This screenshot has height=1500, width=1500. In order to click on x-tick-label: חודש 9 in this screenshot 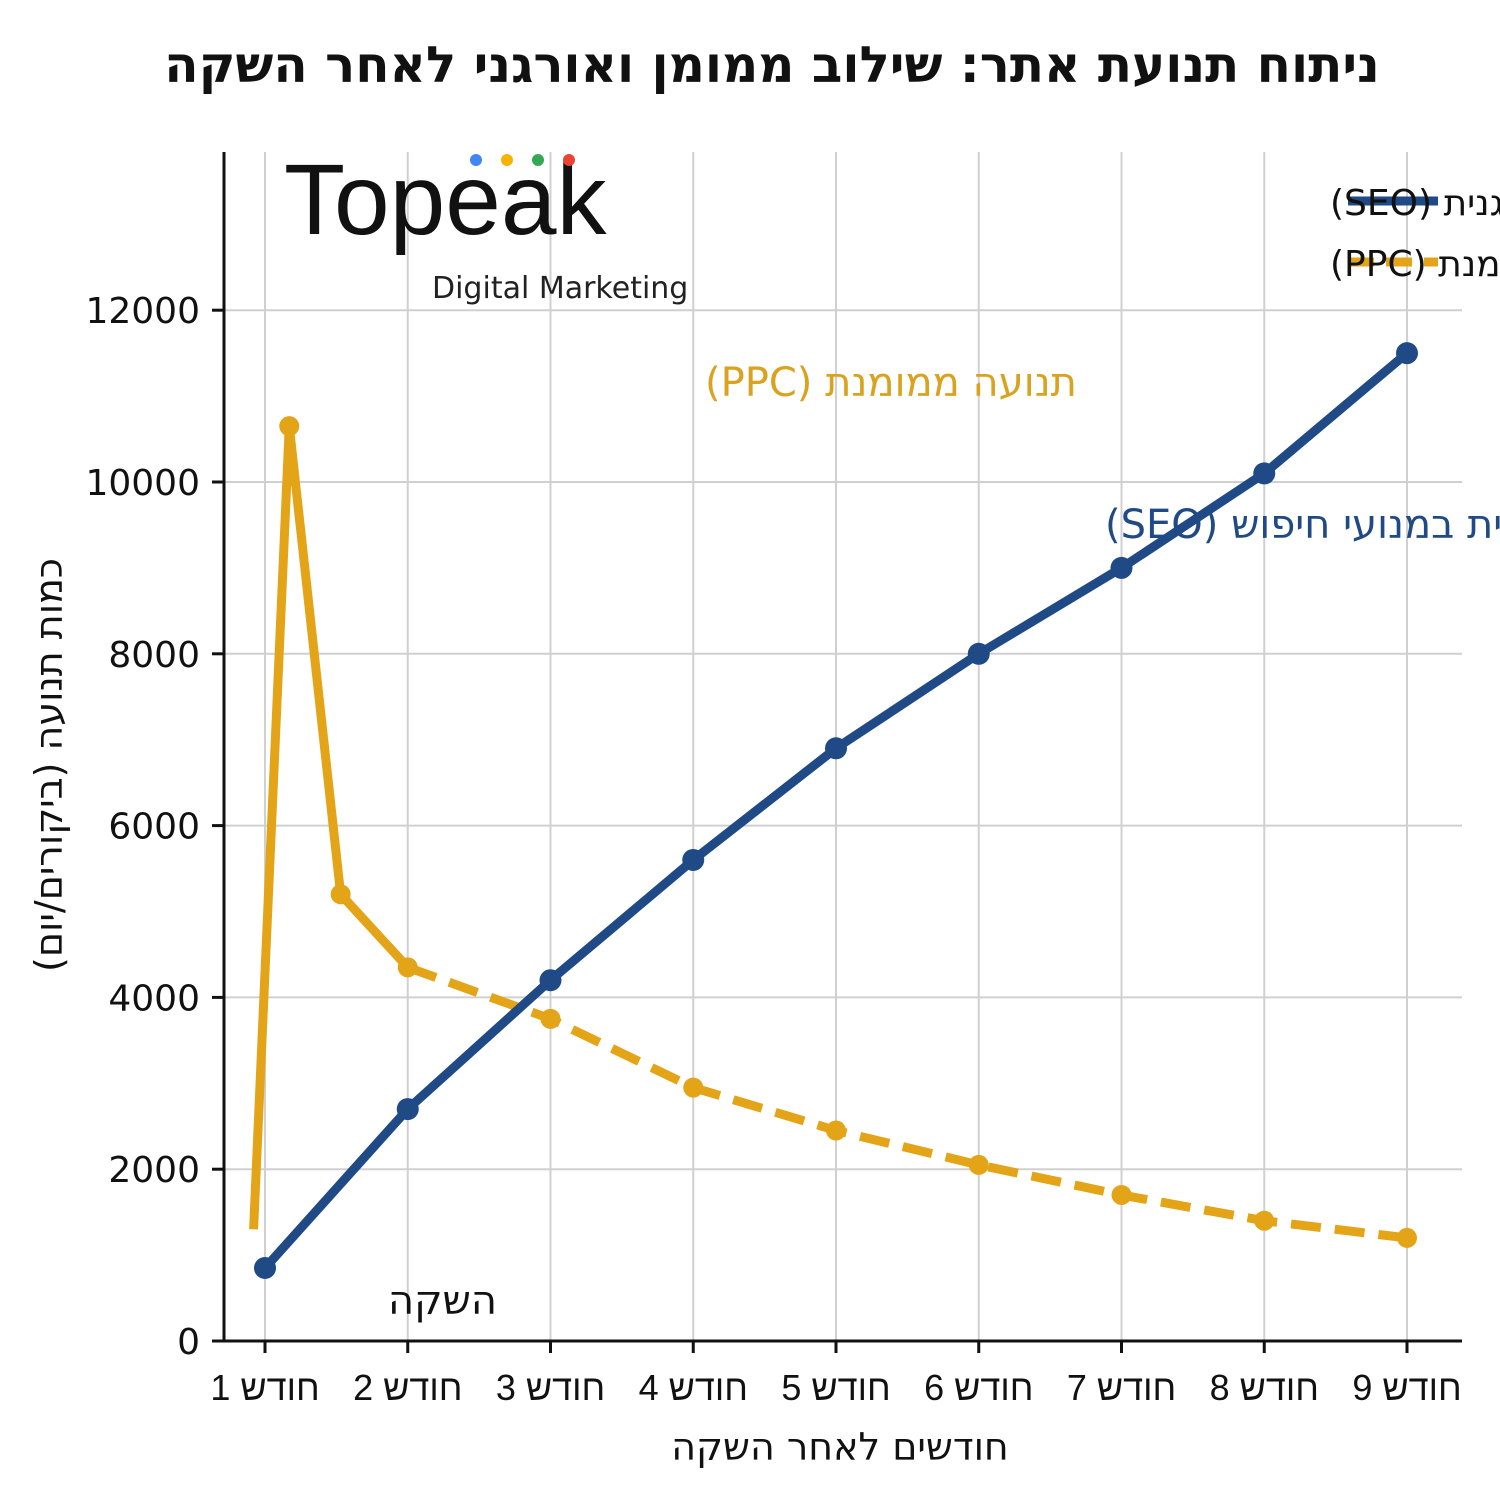, I will do `click(1406, 1387)`.